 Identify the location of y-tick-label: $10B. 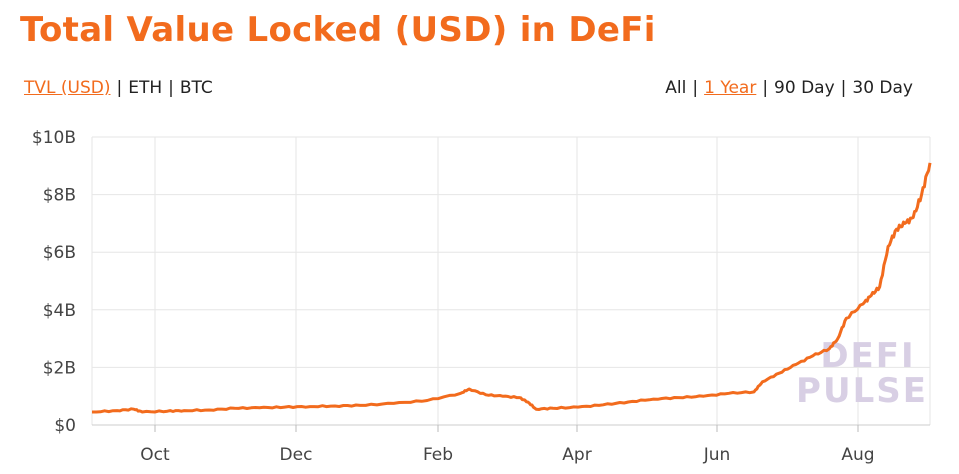
(54, 138).